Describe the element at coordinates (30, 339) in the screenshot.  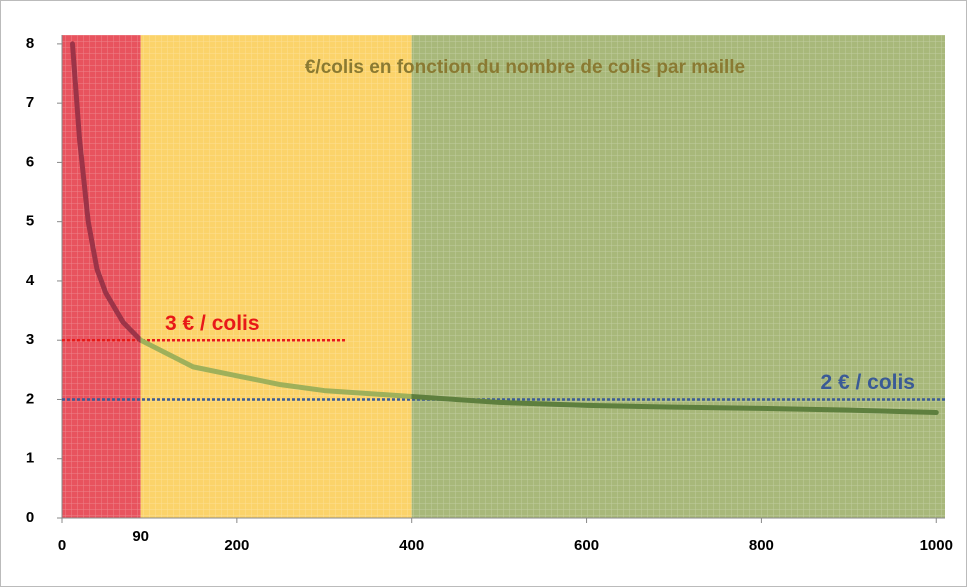
I see `y-tick-label: 3` at that location.